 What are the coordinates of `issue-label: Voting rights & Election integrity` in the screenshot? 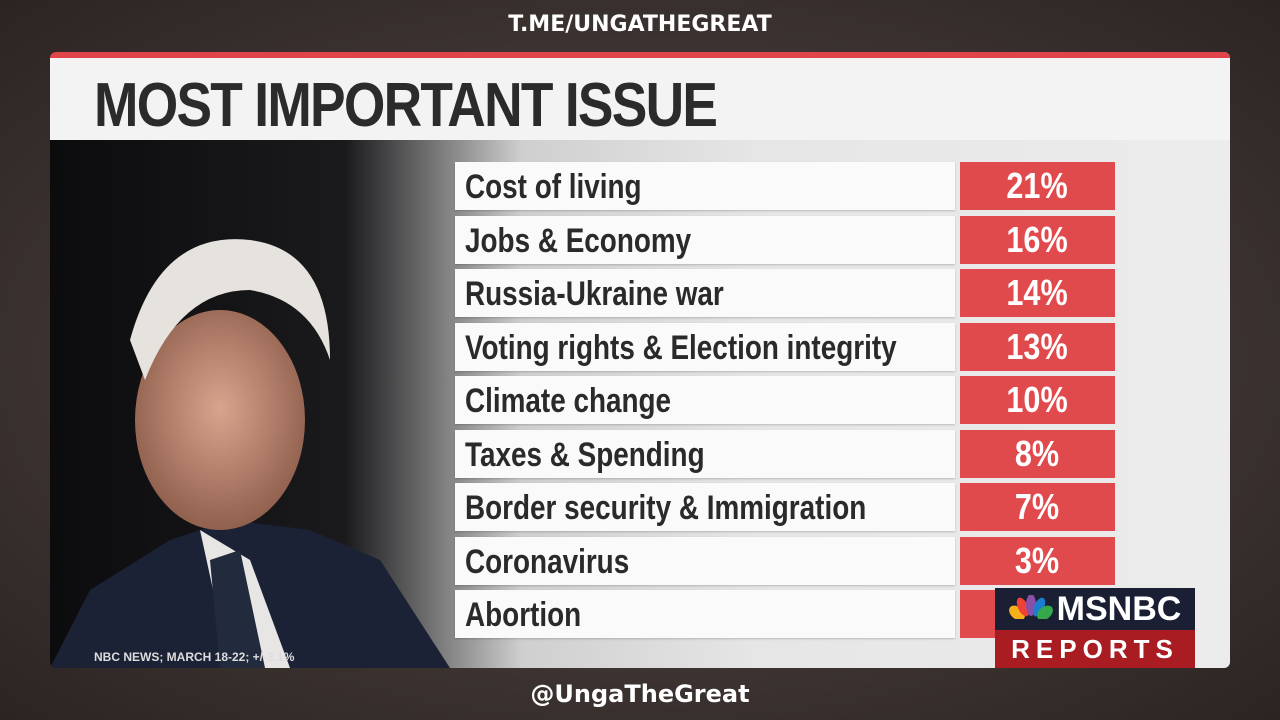 It's located at (681, 347).